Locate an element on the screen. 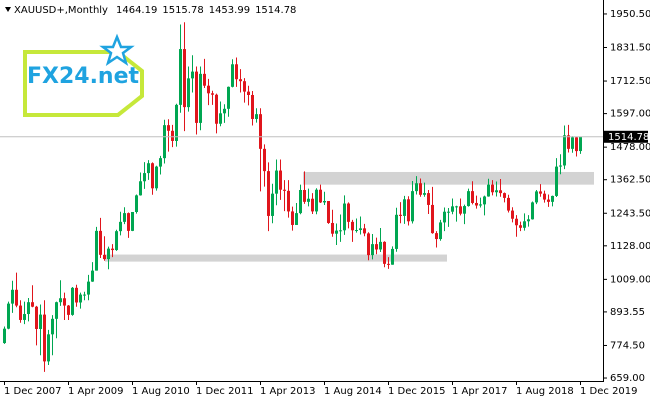 This screenshot has width=650, height=400. price-label-box is located at coordinates (626, 136).